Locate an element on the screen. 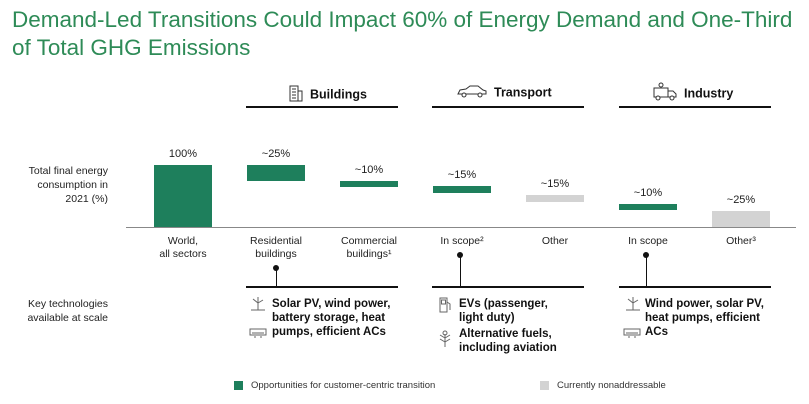  bar-value-label-3: ~15% is located at coordinates (462, 175).